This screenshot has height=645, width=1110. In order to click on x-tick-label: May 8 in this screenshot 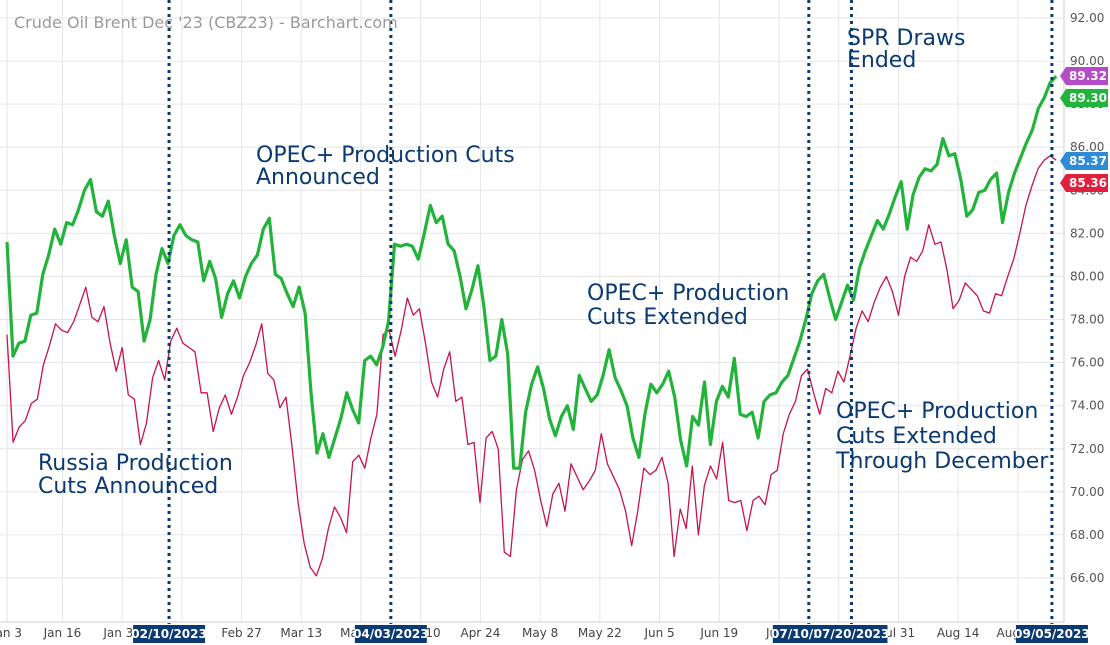, I will do `click(540, 633)`.